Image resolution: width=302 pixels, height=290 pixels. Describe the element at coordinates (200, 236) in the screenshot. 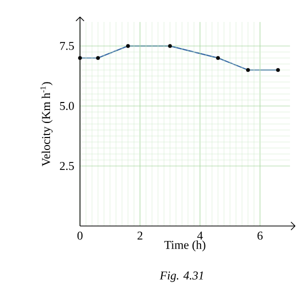

I see `x-tick-label: 4` at that location.